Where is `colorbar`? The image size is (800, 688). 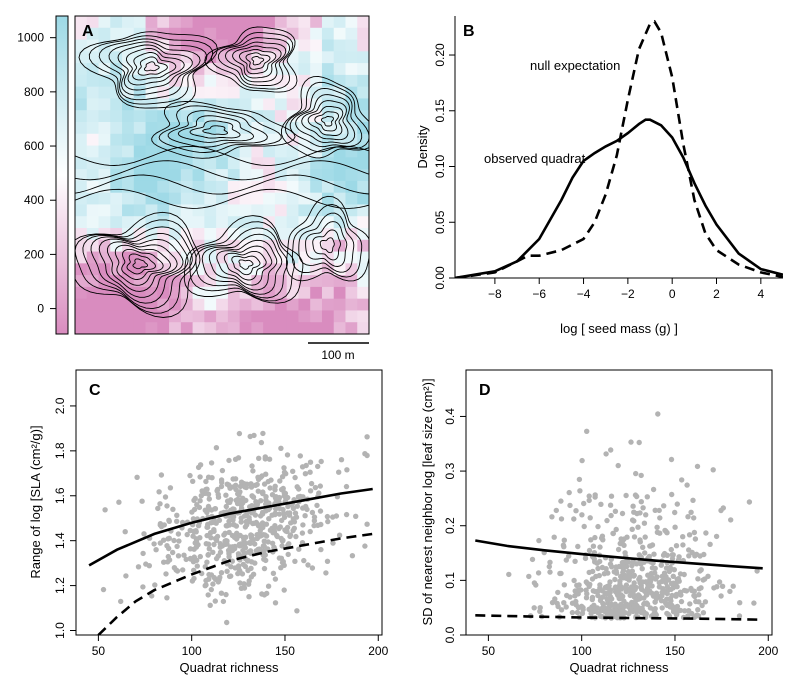 colorbar is located at coordinates (62, 175).